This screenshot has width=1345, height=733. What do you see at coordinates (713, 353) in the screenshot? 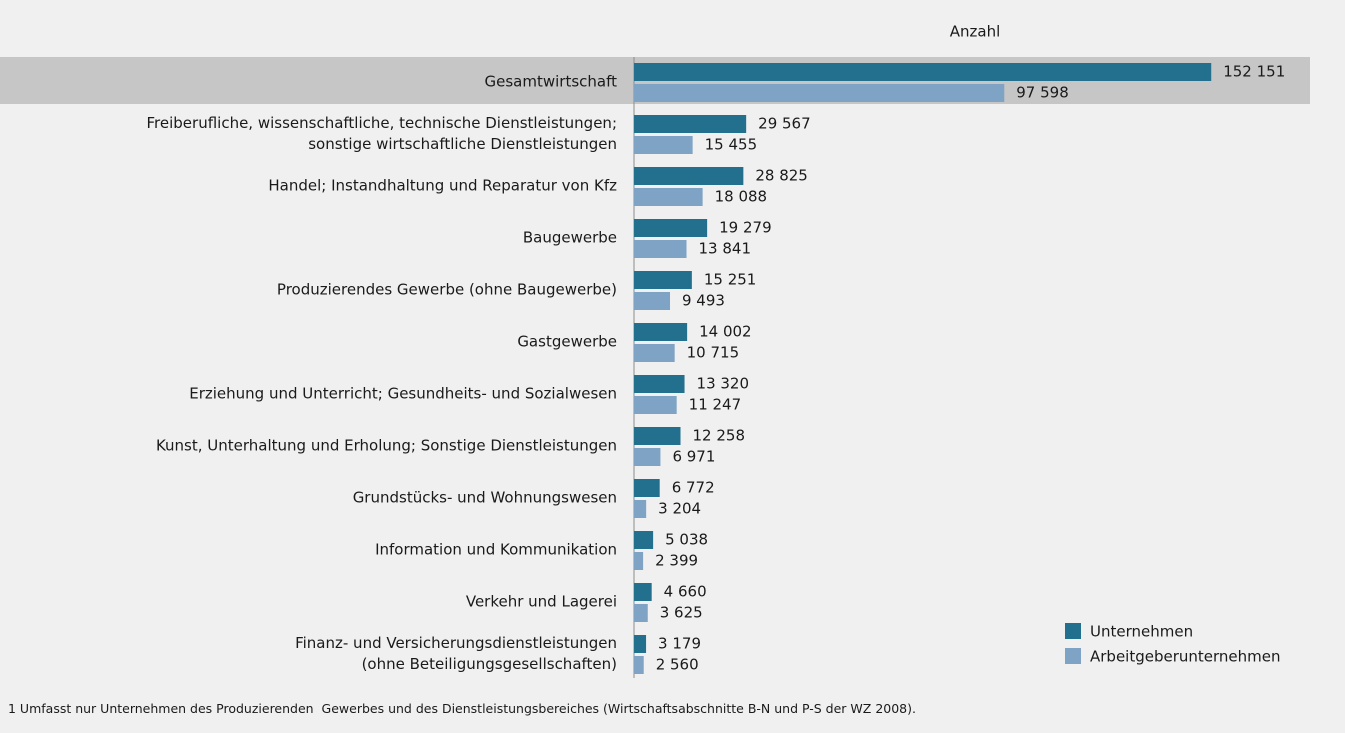
I see `value-label: 10 715` at bounding box center [713, 353].